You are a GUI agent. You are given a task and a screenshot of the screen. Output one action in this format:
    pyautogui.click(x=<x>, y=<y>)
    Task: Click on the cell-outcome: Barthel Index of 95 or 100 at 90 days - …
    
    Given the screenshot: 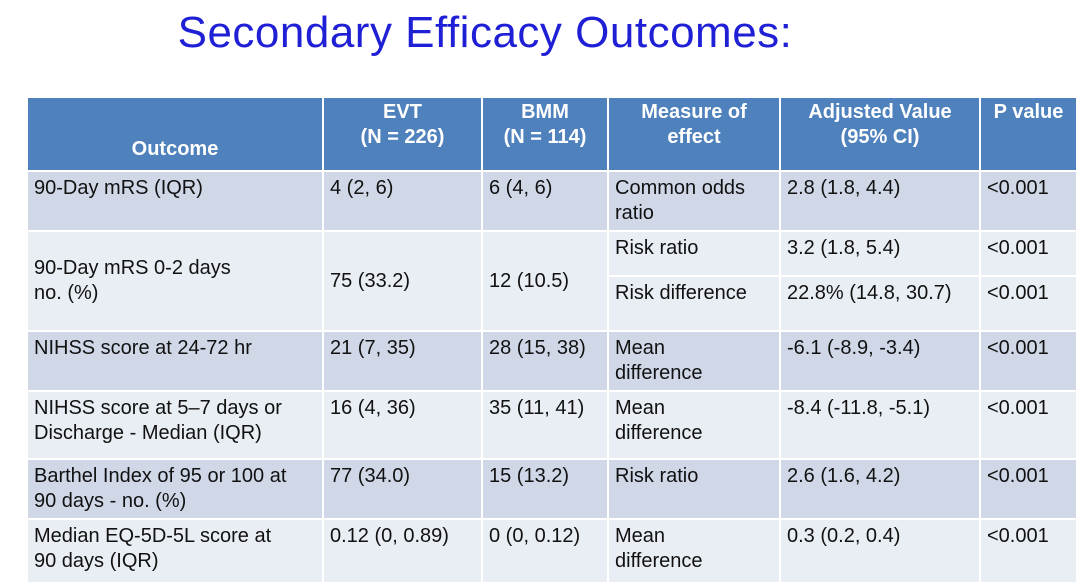 What is the action you would take?
    pyautogui.click(x=175, y=489)
    